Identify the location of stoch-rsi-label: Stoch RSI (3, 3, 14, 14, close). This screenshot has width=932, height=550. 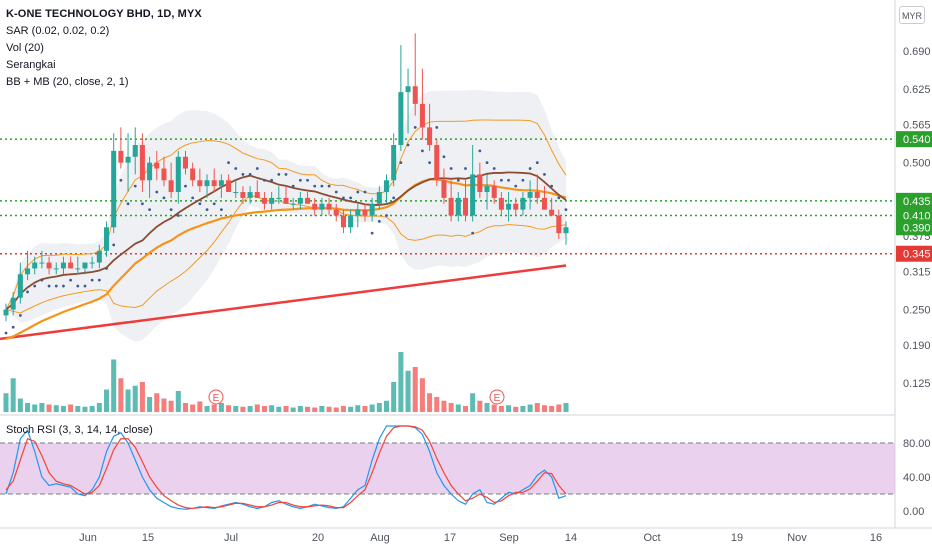
(79, 430).